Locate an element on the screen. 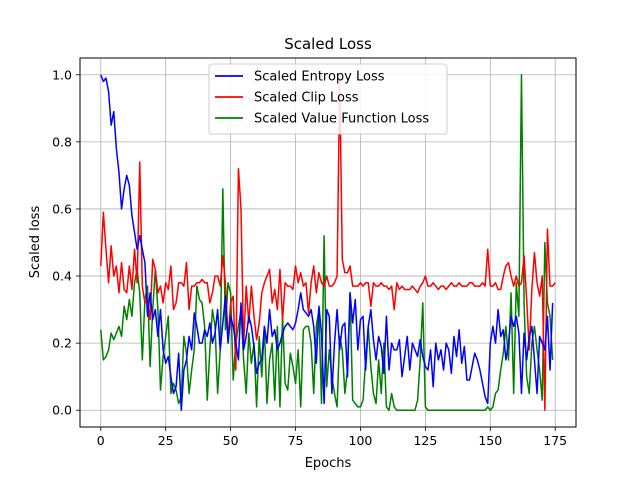 The height and width of the screenshot is (484, 640). legend-box is located at coordinates (328, 99).